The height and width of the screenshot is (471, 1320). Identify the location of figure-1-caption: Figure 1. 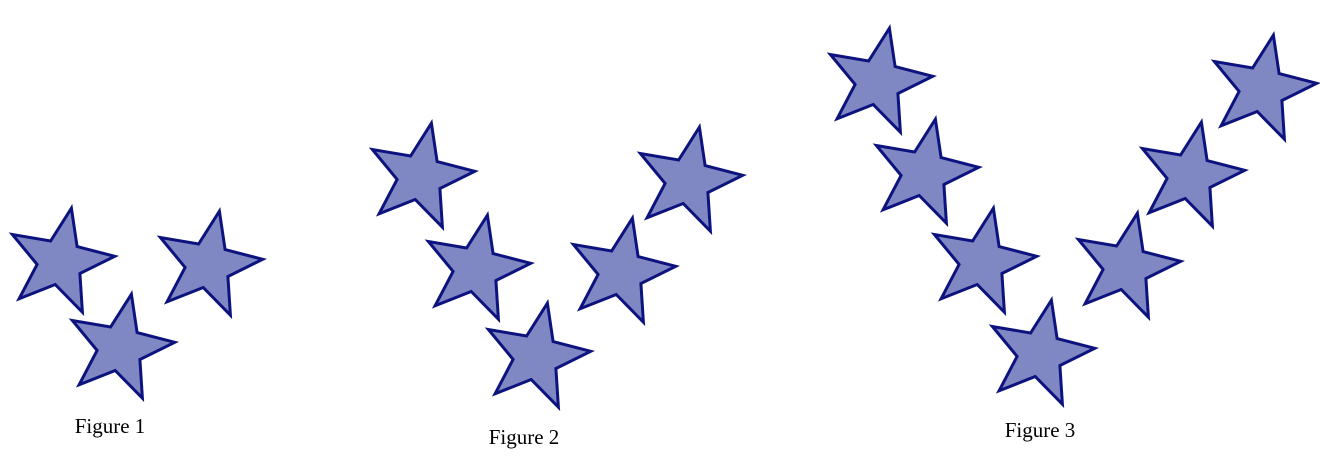
(110, 426).